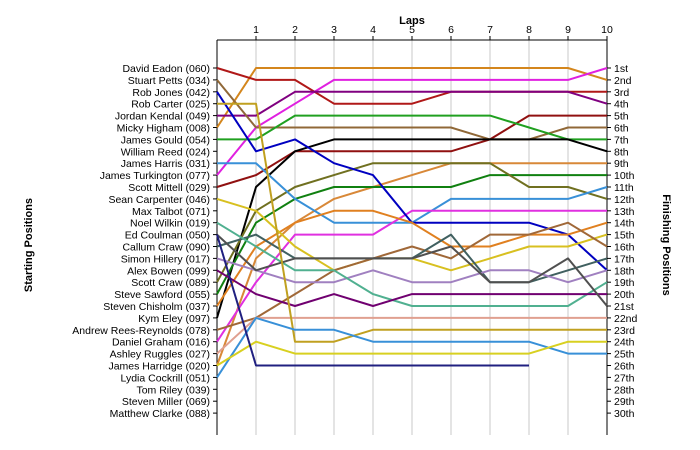 The image size is (700, 450). I want to click on starting-position-label: Lydia Cockrill (051), so click(165, 378).